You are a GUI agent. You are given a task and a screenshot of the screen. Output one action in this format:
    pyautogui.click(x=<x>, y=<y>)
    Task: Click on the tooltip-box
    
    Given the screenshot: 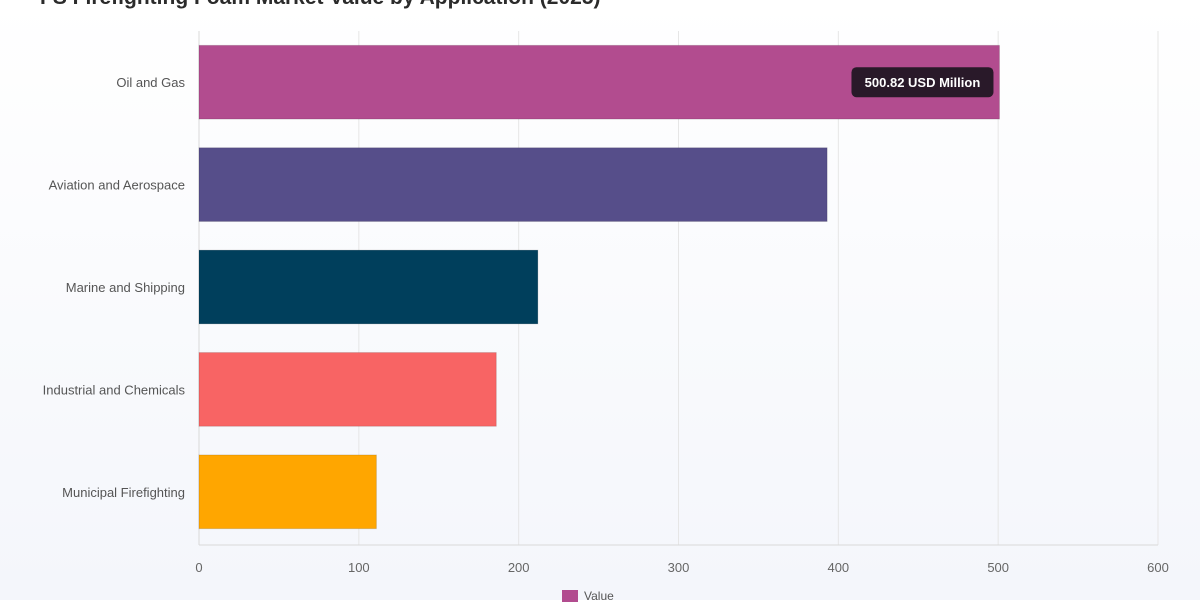 What is the action you would take?
    pyautogui.click(x=922, y=82)
    